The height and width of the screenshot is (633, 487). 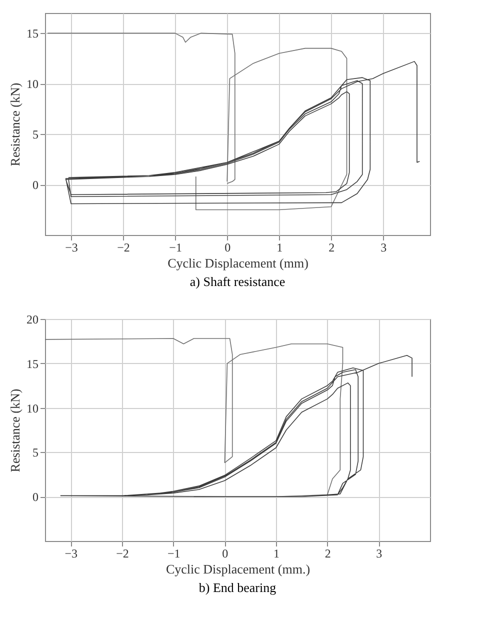 What do you see at coordinates (238, 569) in the screenshot?
I see `x-axis-title: Cyclic Displacement (mm.)` at bounding box center [238, 569].